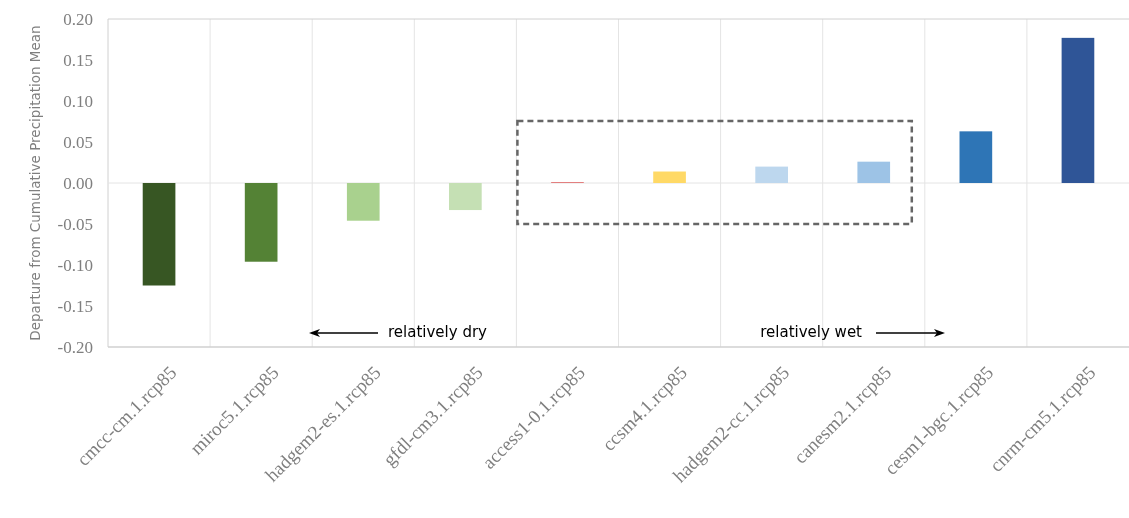  Describe the element at coordinates (811, 332) in the screenshot. I see `annotation: relatively wet` at that location.